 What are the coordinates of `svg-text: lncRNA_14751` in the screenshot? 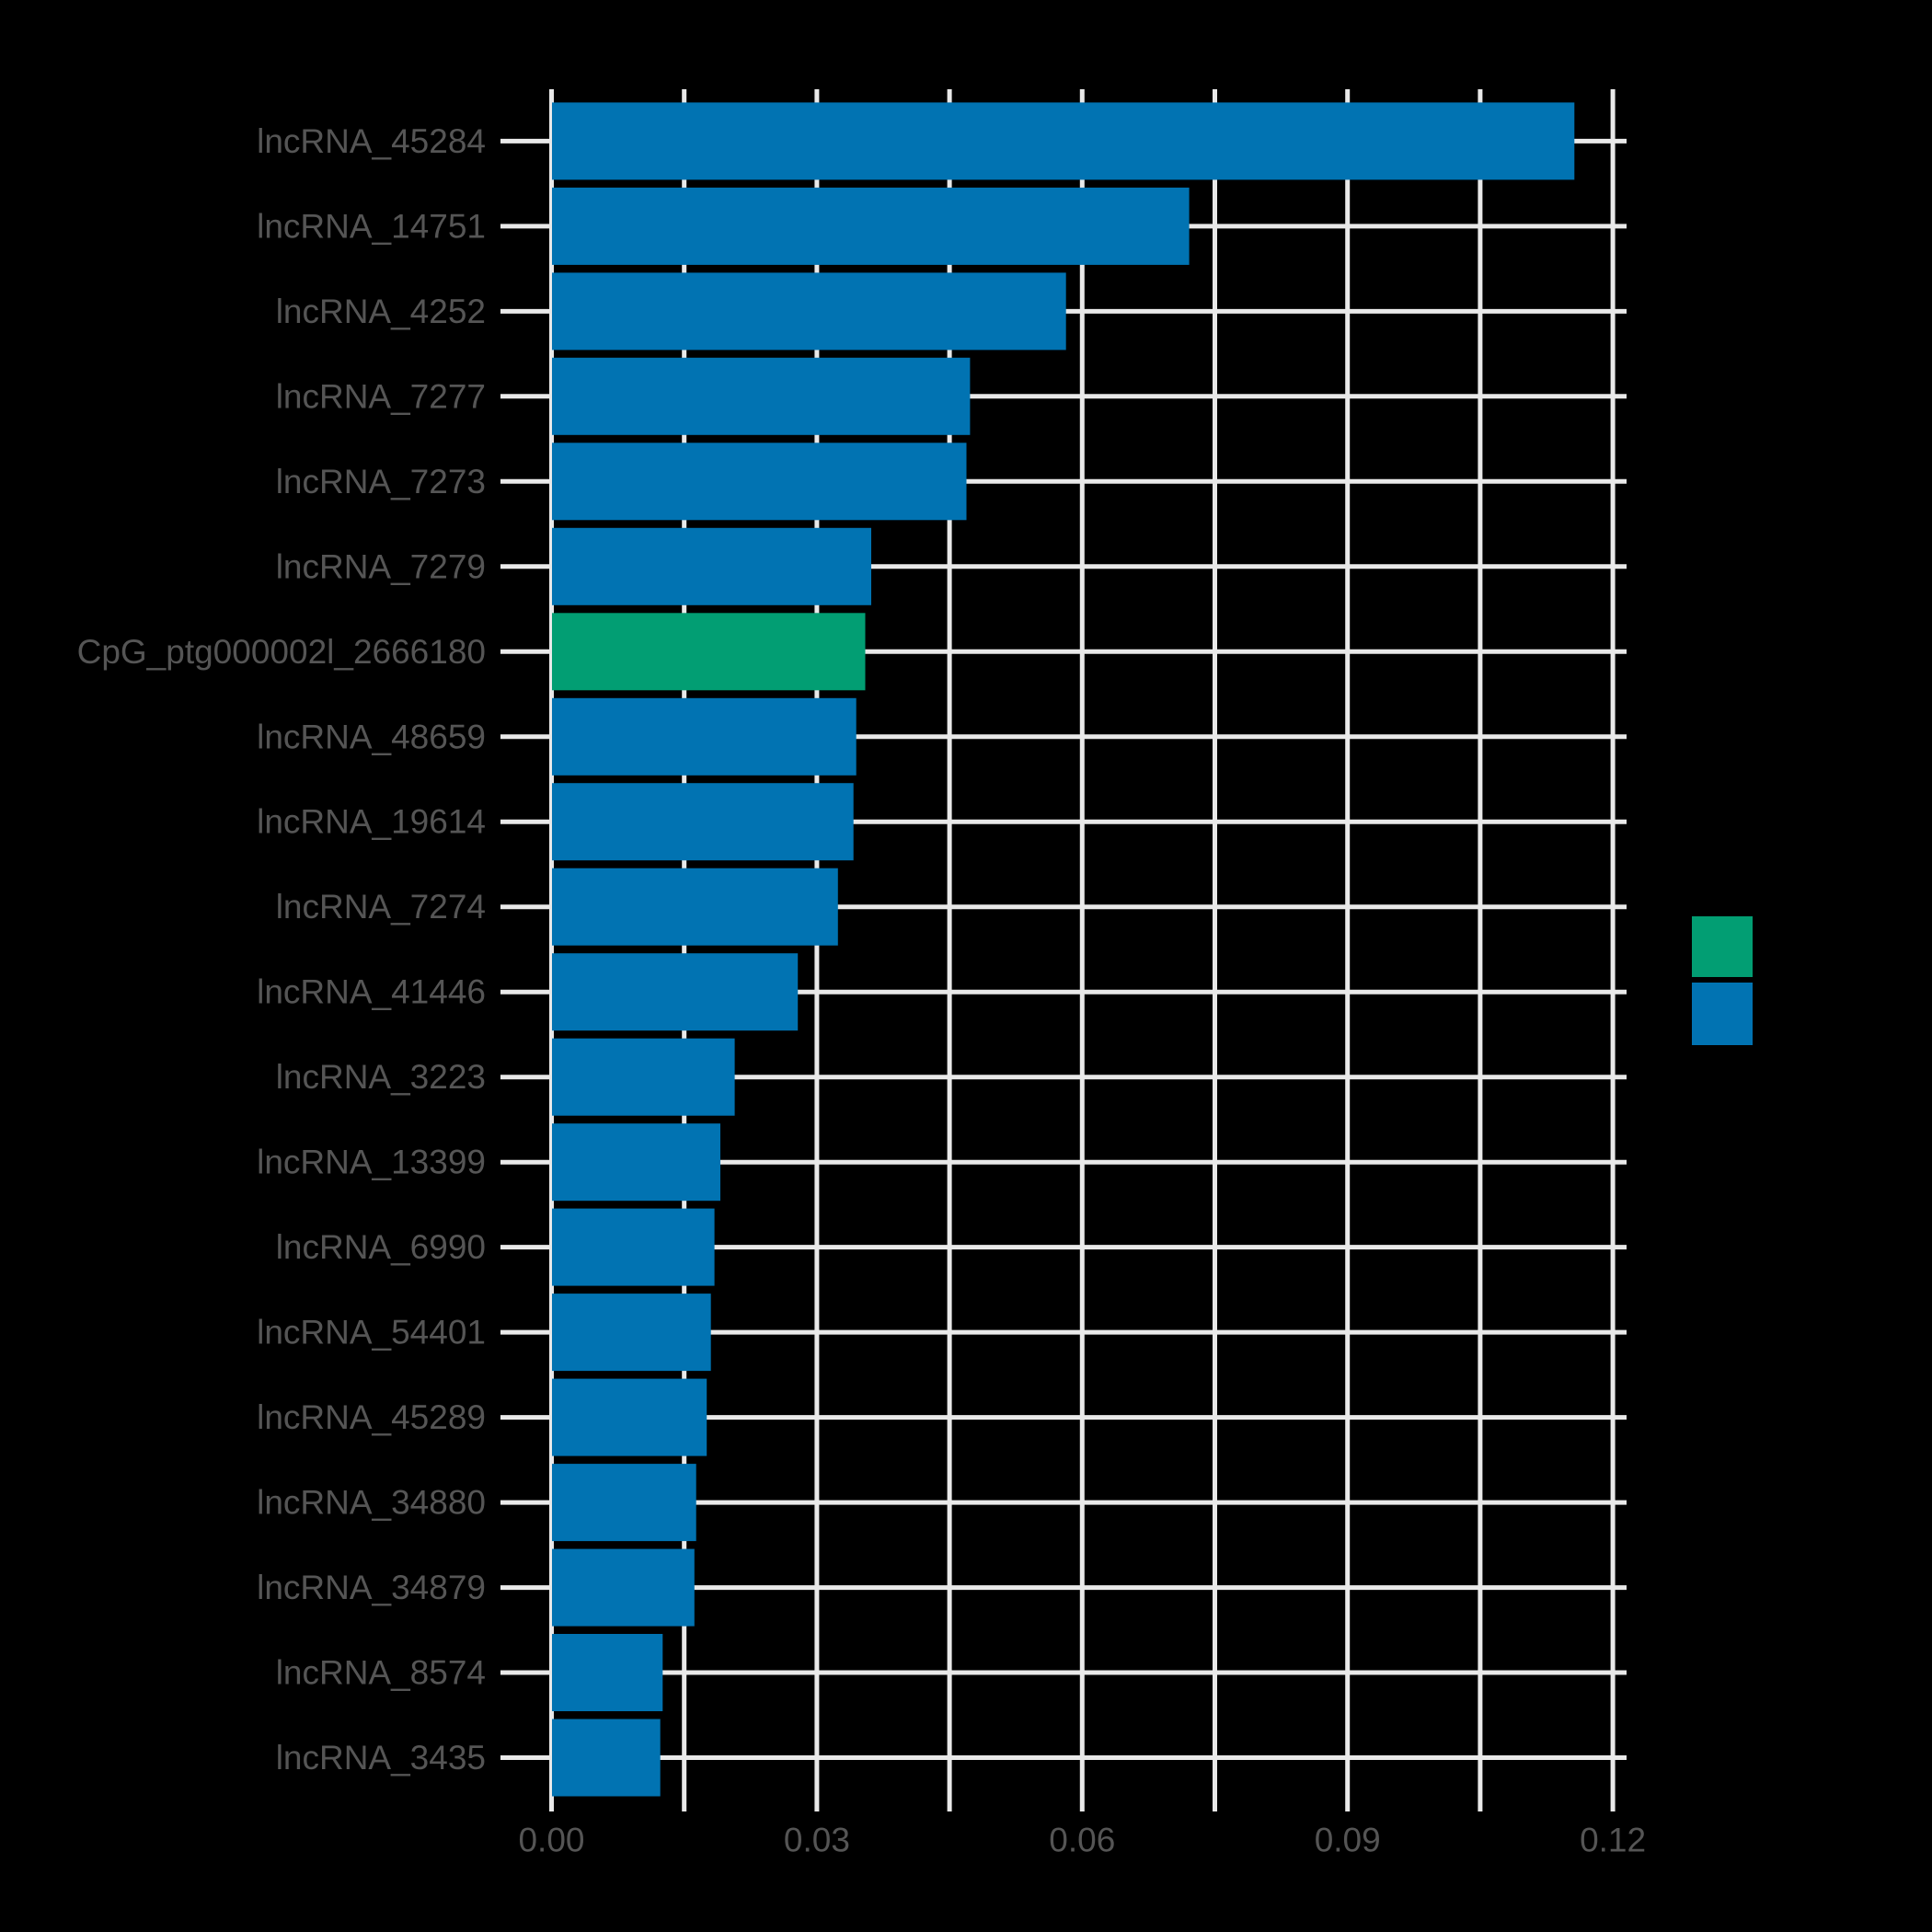 It's located at (371, 226).